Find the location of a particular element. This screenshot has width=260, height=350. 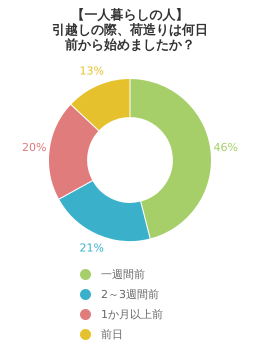

legend-label: 2～3週間前 is located at coordinates (130, 294).